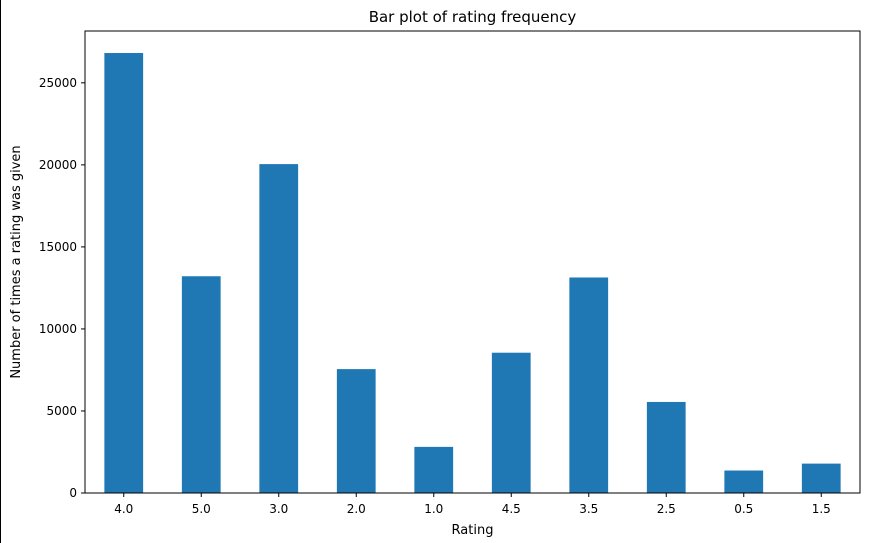 The image size is (869, 543). What do you see at coordinates (58, 83) in the screenshot?
I see `y-tick-label: 25000` at bounding box center [58, 83].